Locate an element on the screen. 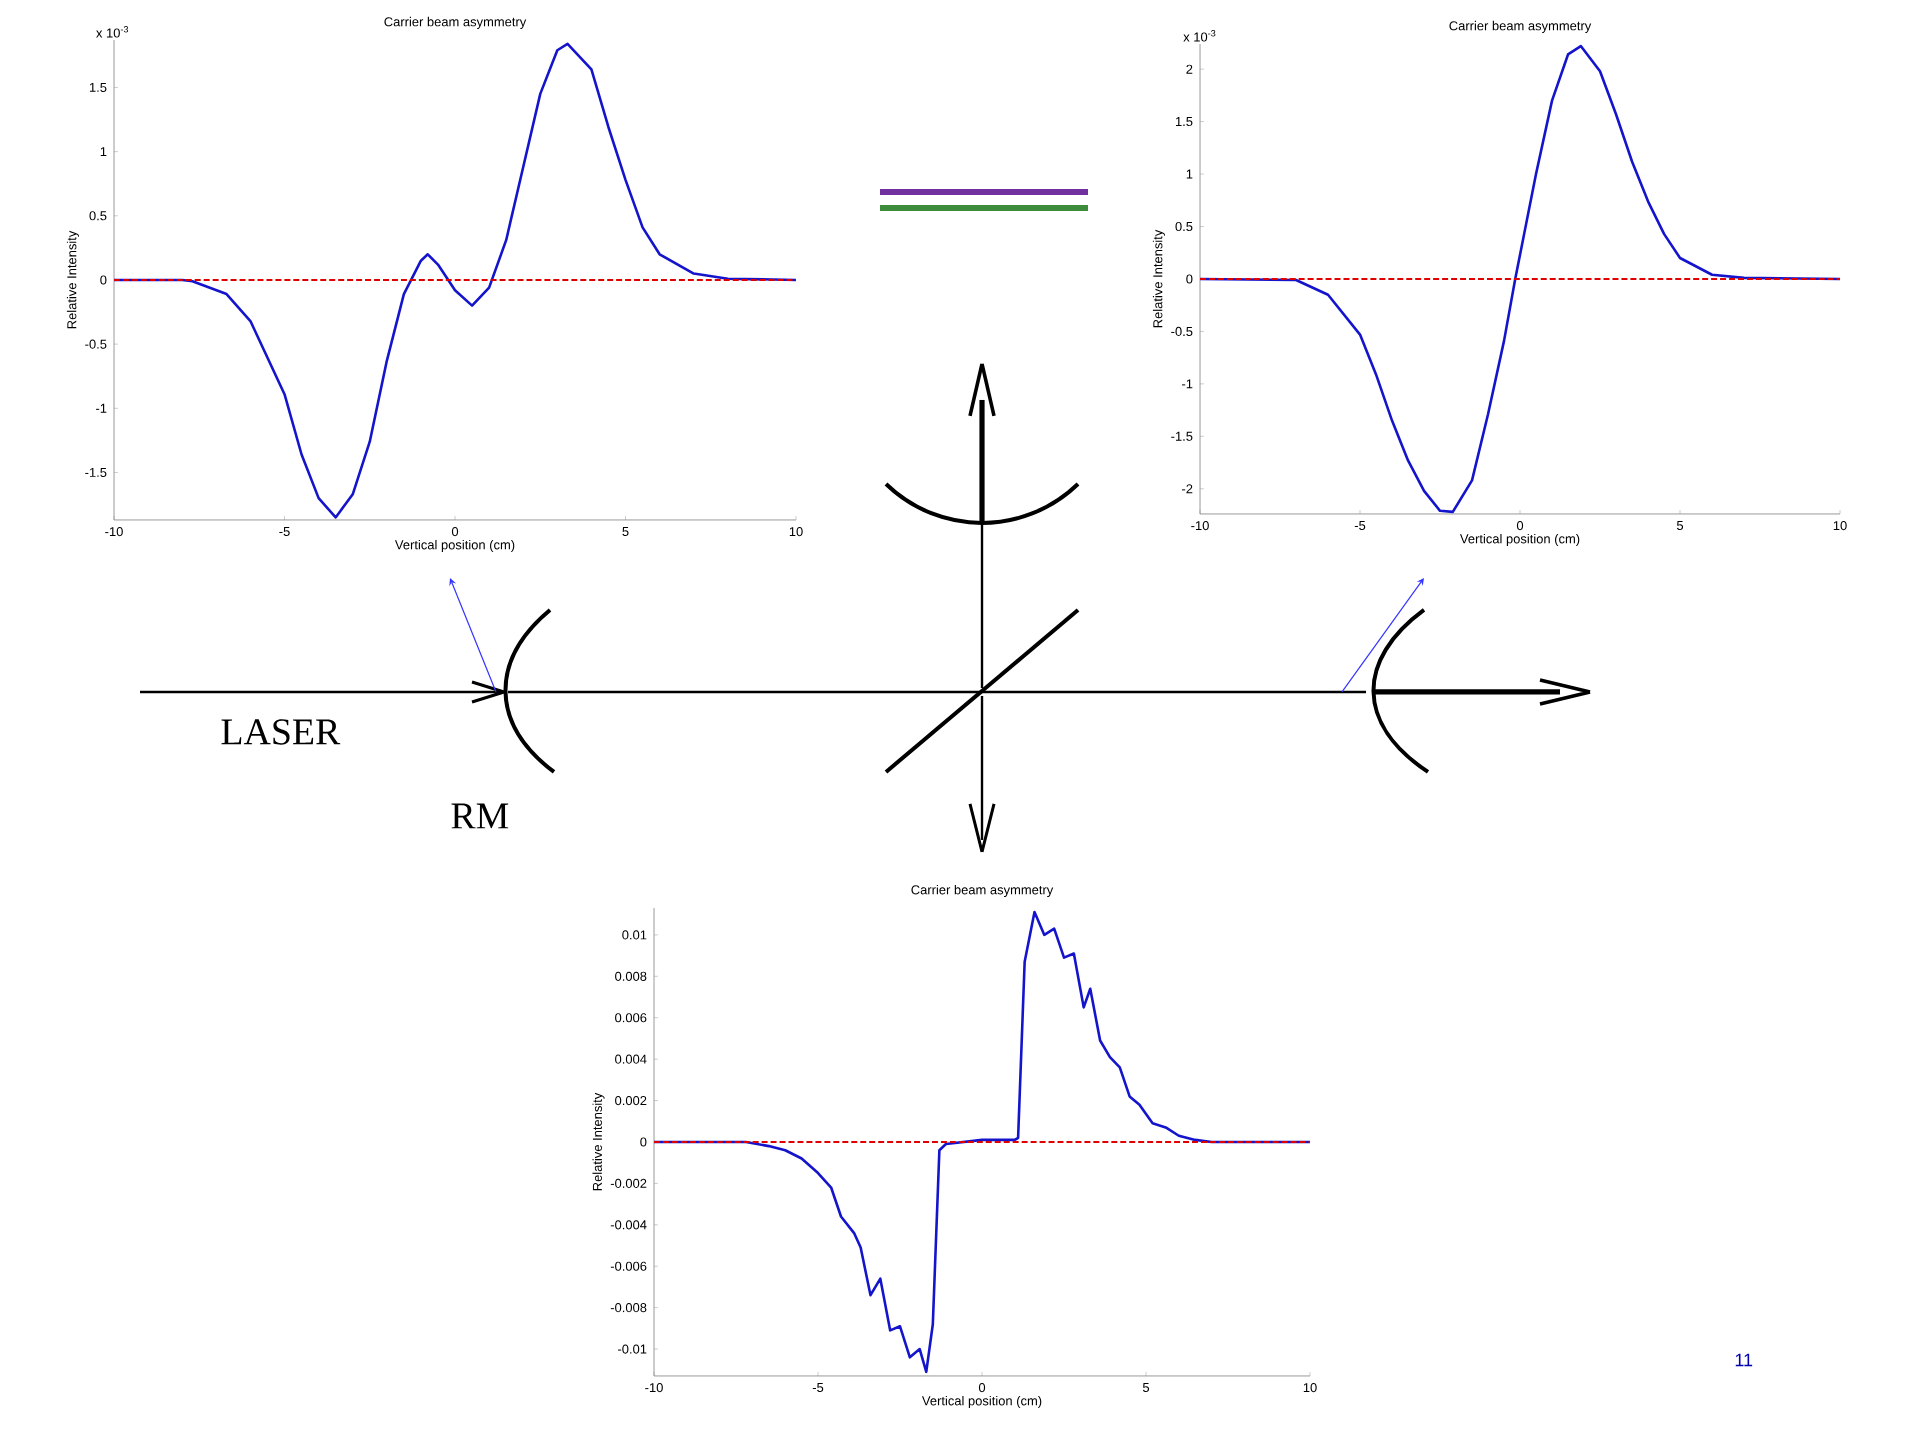 The image size is (1920, 1440). text: LASER is located at coordinates (281, 732).